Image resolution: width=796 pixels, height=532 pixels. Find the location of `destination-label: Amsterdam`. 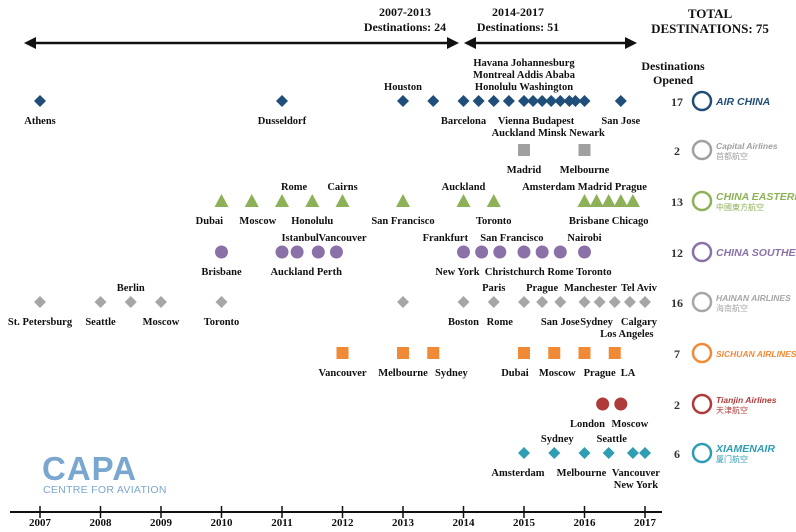

destination-label: Amsterdam is located at coordinates (517, 473).